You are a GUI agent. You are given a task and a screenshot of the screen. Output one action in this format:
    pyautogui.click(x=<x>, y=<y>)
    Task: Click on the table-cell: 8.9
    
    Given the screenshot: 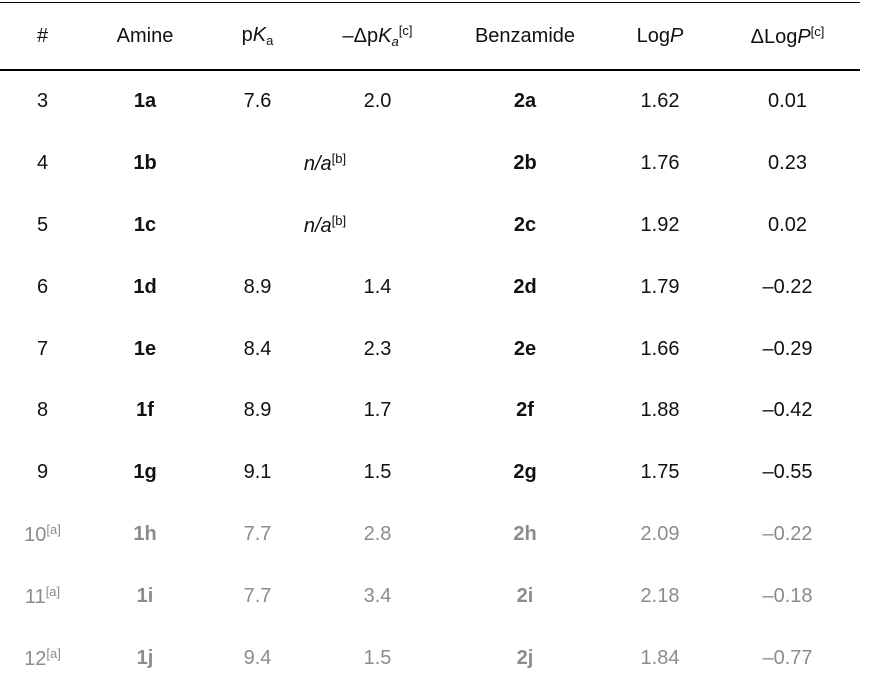 What is the action you would take?
    pyautogui.click(x=257, y=411)
    